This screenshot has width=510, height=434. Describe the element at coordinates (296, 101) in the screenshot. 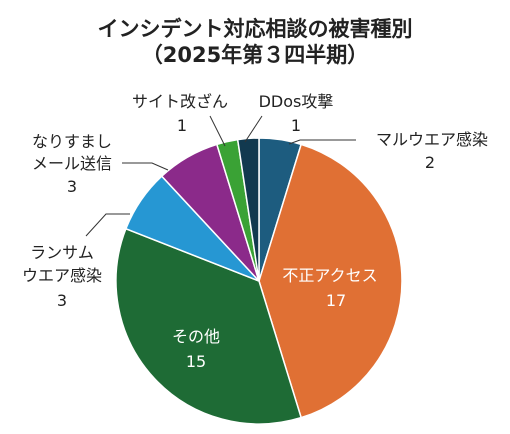

I see `slice-label-ddos: DDos攻撃` at that location.